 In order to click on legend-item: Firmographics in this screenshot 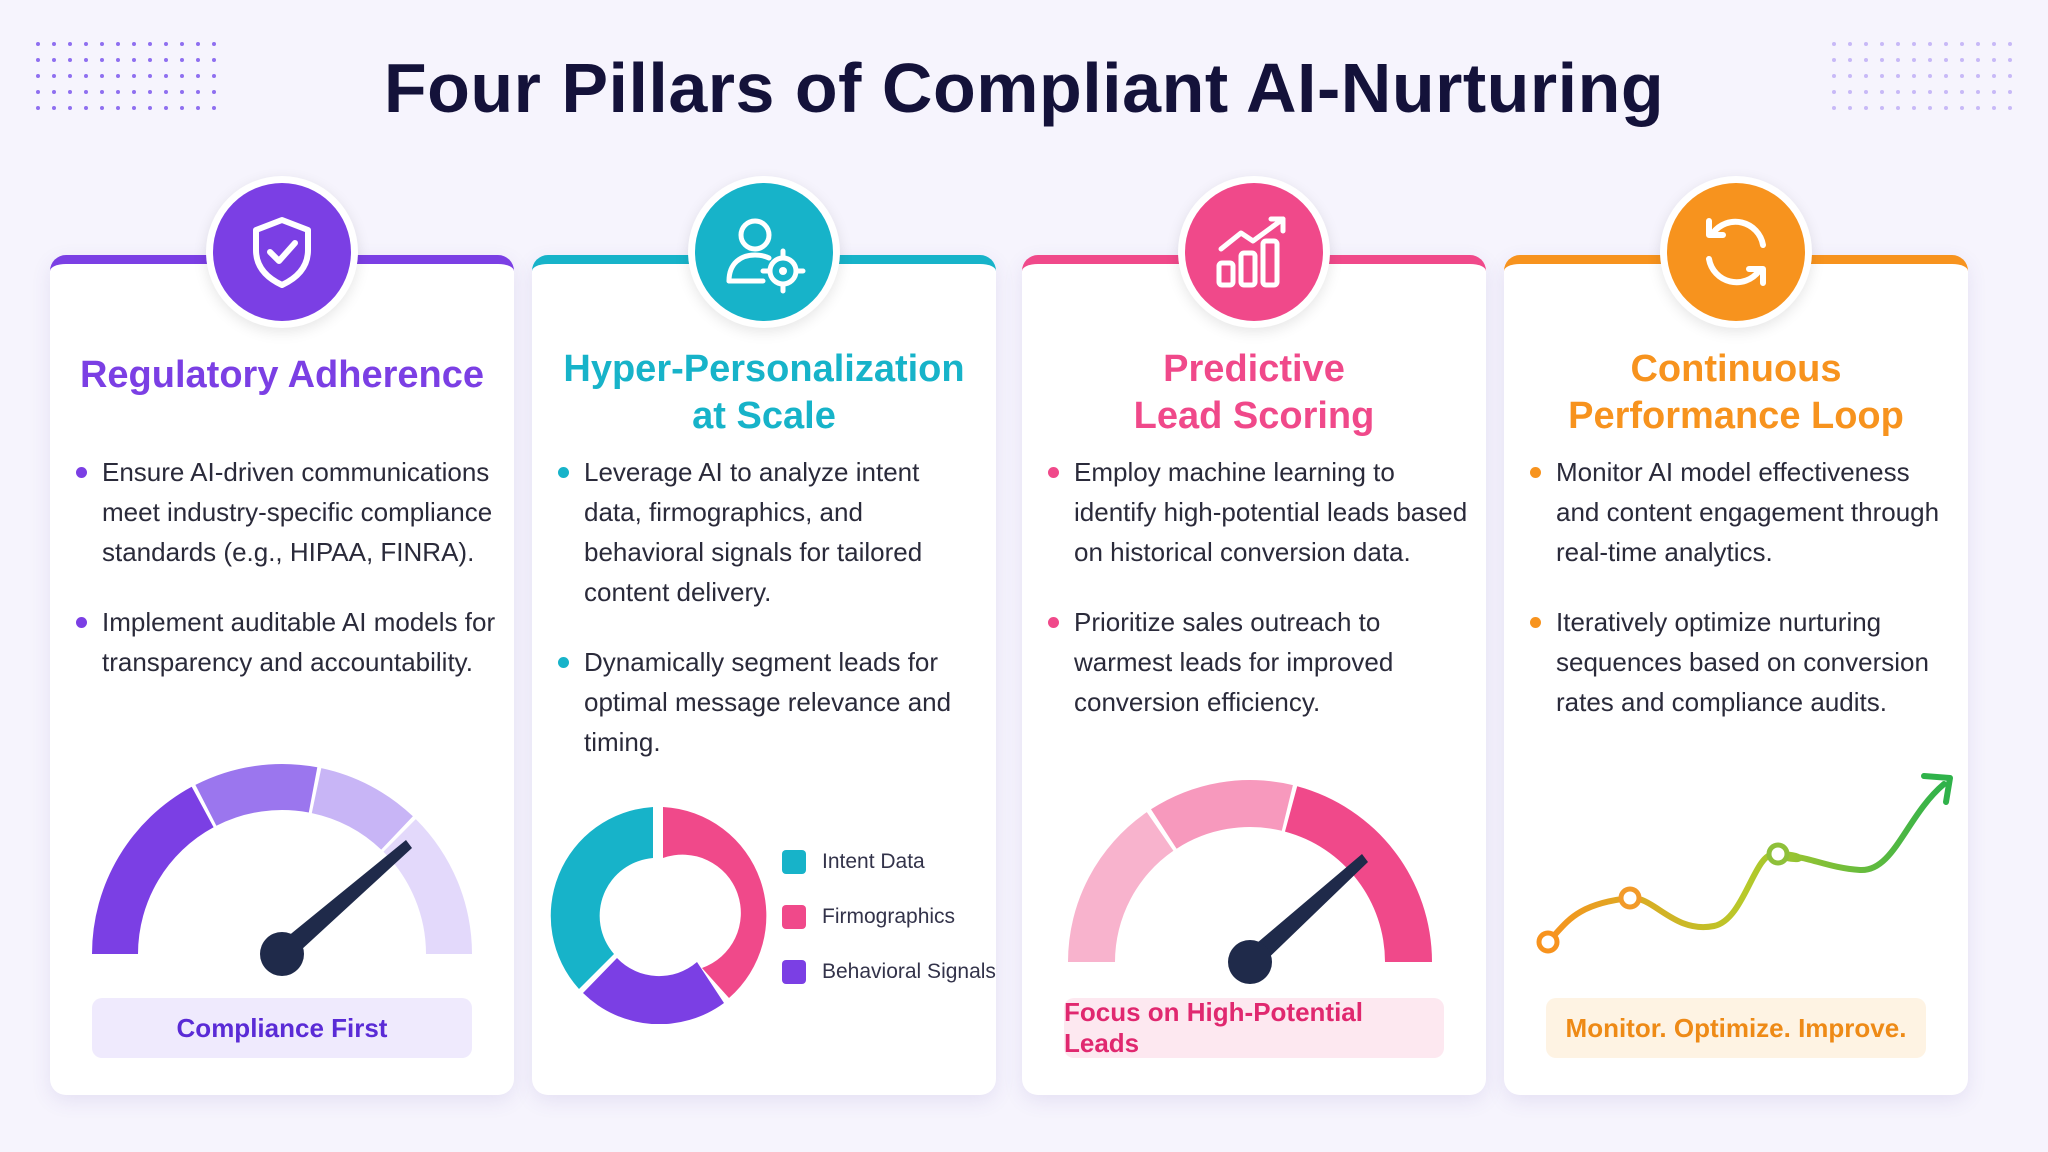, I will do `click(889, 916)`.